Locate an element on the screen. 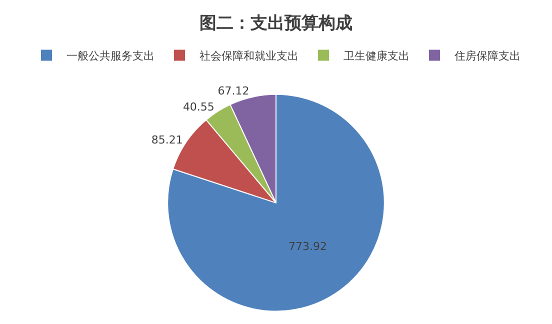  data-label: 773.92 is located at coordinates (308, 247).